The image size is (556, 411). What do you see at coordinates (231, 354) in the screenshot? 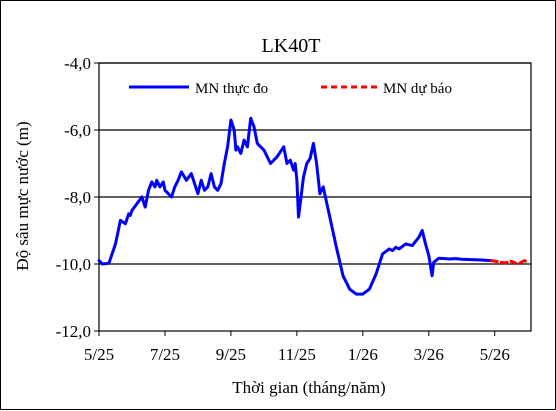
I see `x-tick-label: 9/25` at bounding box center [231, 354].